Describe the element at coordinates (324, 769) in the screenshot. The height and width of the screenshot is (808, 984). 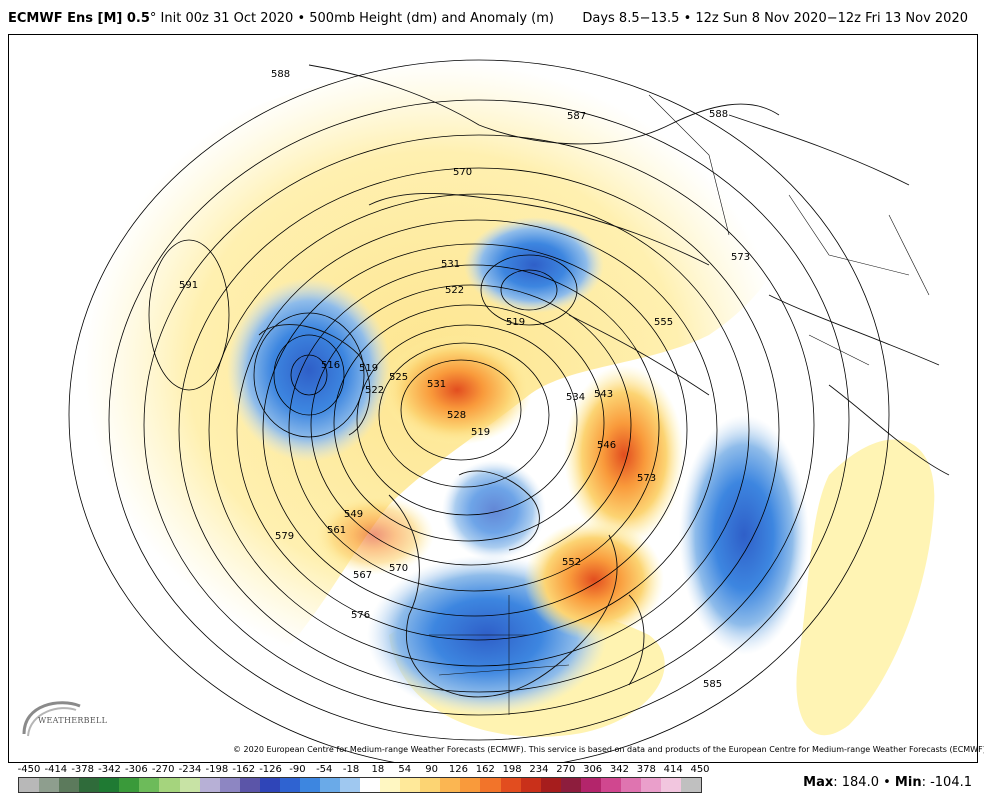
I see `colorbar-tick-label: -54` at that location.